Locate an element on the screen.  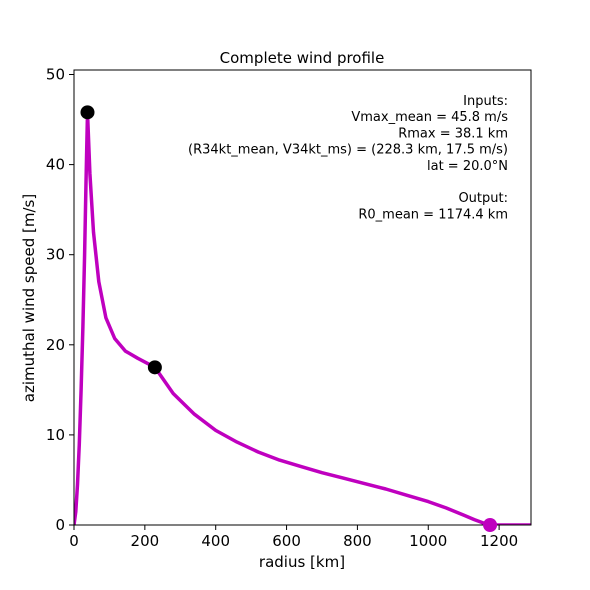
x-tick-label: 400 is located at coordinates (215, 541).